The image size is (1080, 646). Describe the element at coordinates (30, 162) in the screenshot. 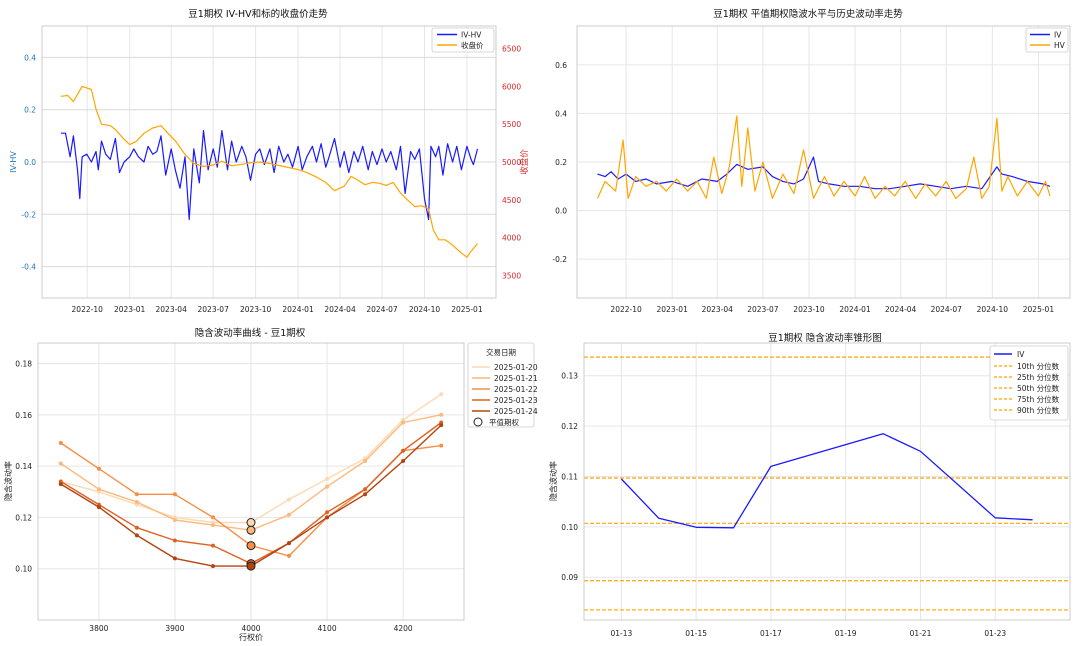

I see `y-tick-label-left: 0.0` at that location.